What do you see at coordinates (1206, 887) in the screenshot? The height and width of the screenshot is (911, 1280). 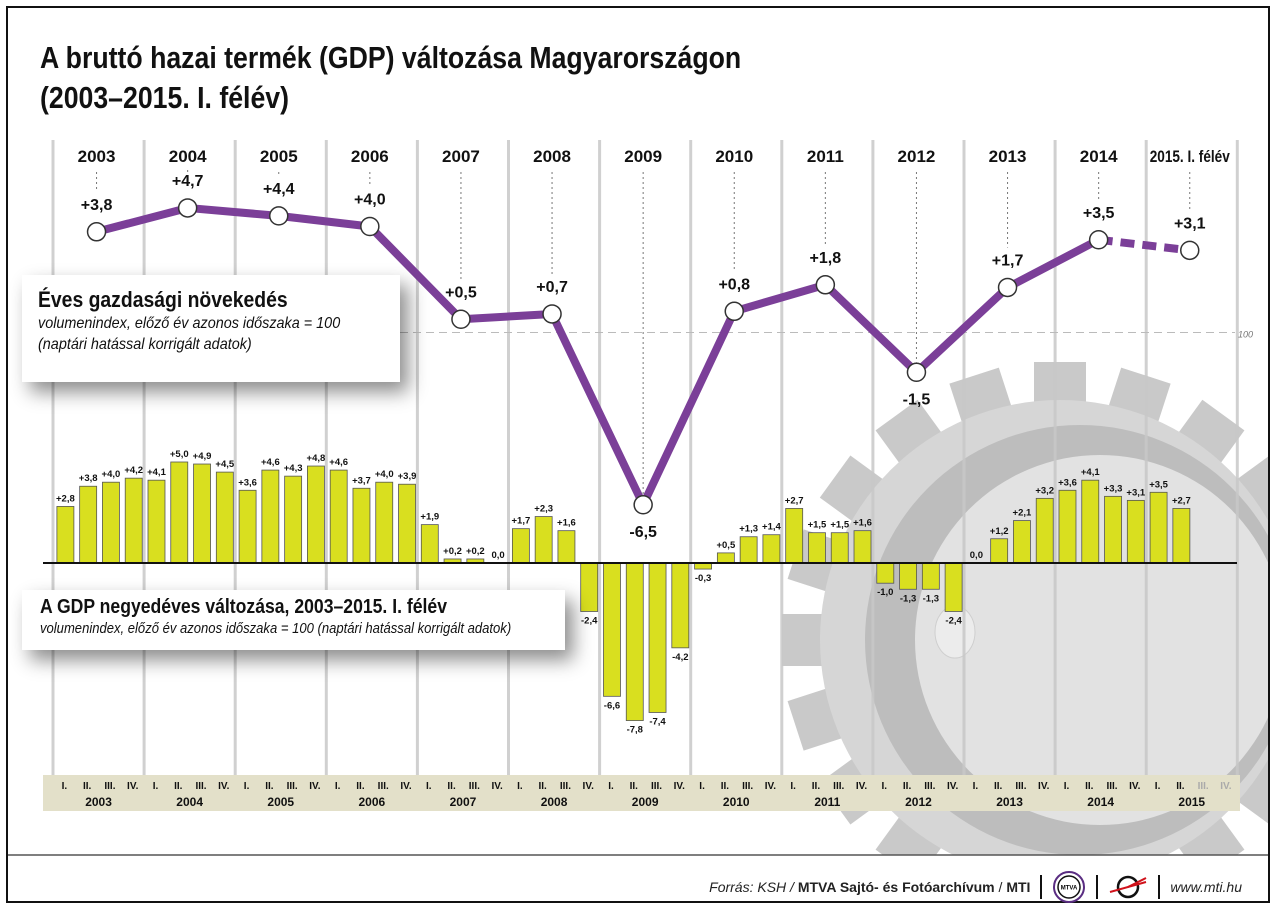 I see `website-link: www.mti.hu` at bounding box center [1206, 887].